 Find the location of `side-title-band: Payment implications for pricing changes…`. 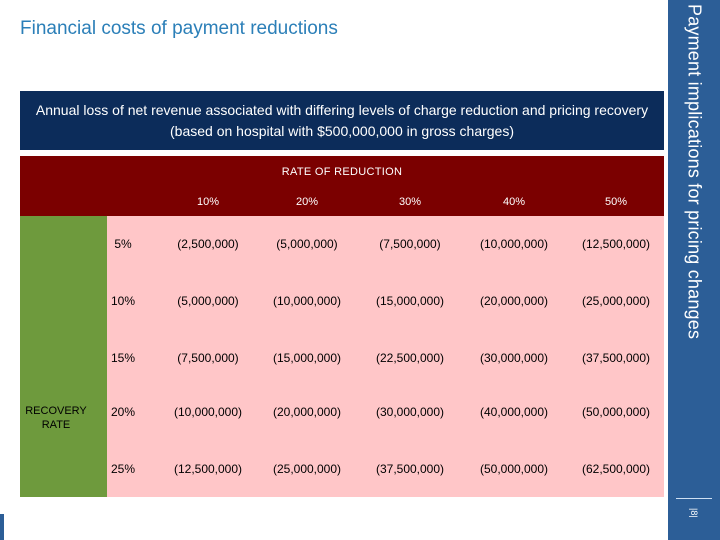

side-title-band: Payment implications for pricing changes… is located at coordinates (694, 270).